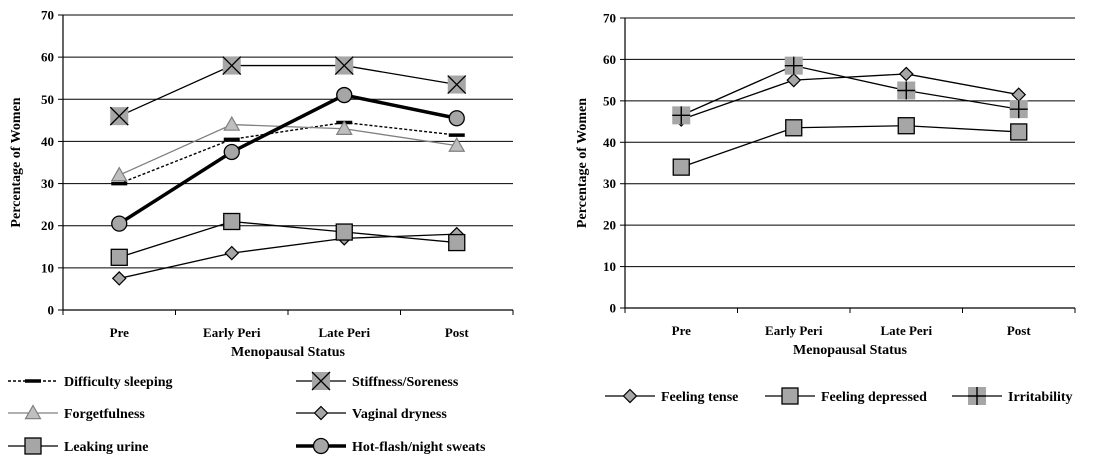 The image size is (1115, 462). Describe the element at coordinates (119, 278) in the screenshot. I see `left-point-vaginal-dryness-pre` at that location.